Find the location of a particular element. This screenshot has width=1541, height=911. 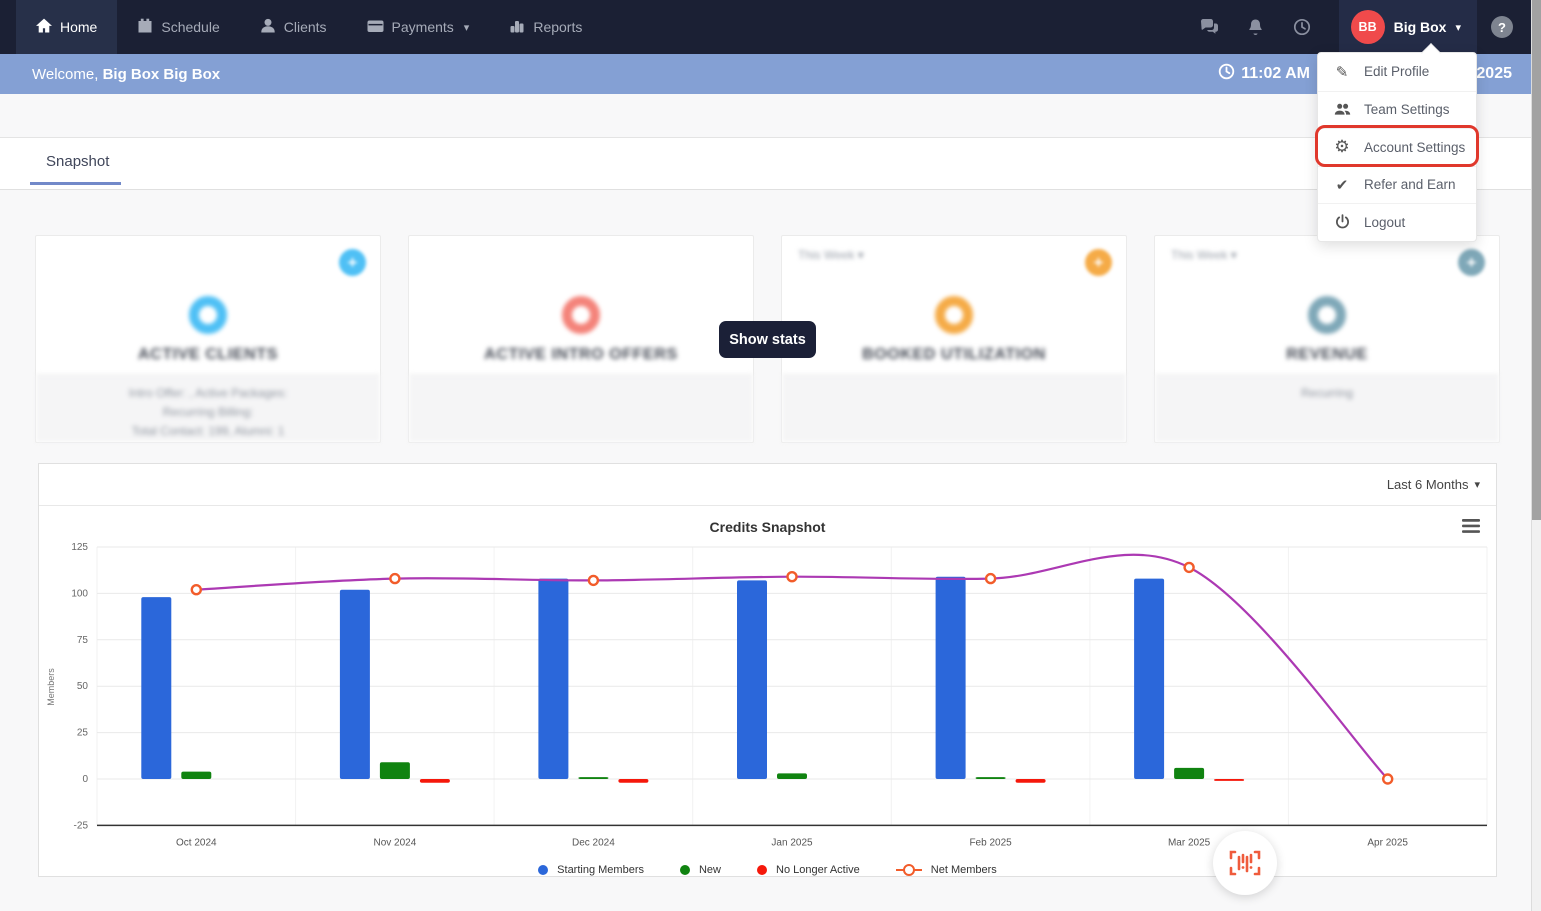

svg-text: Mar 2025 is located at coordinates (1189, 842).